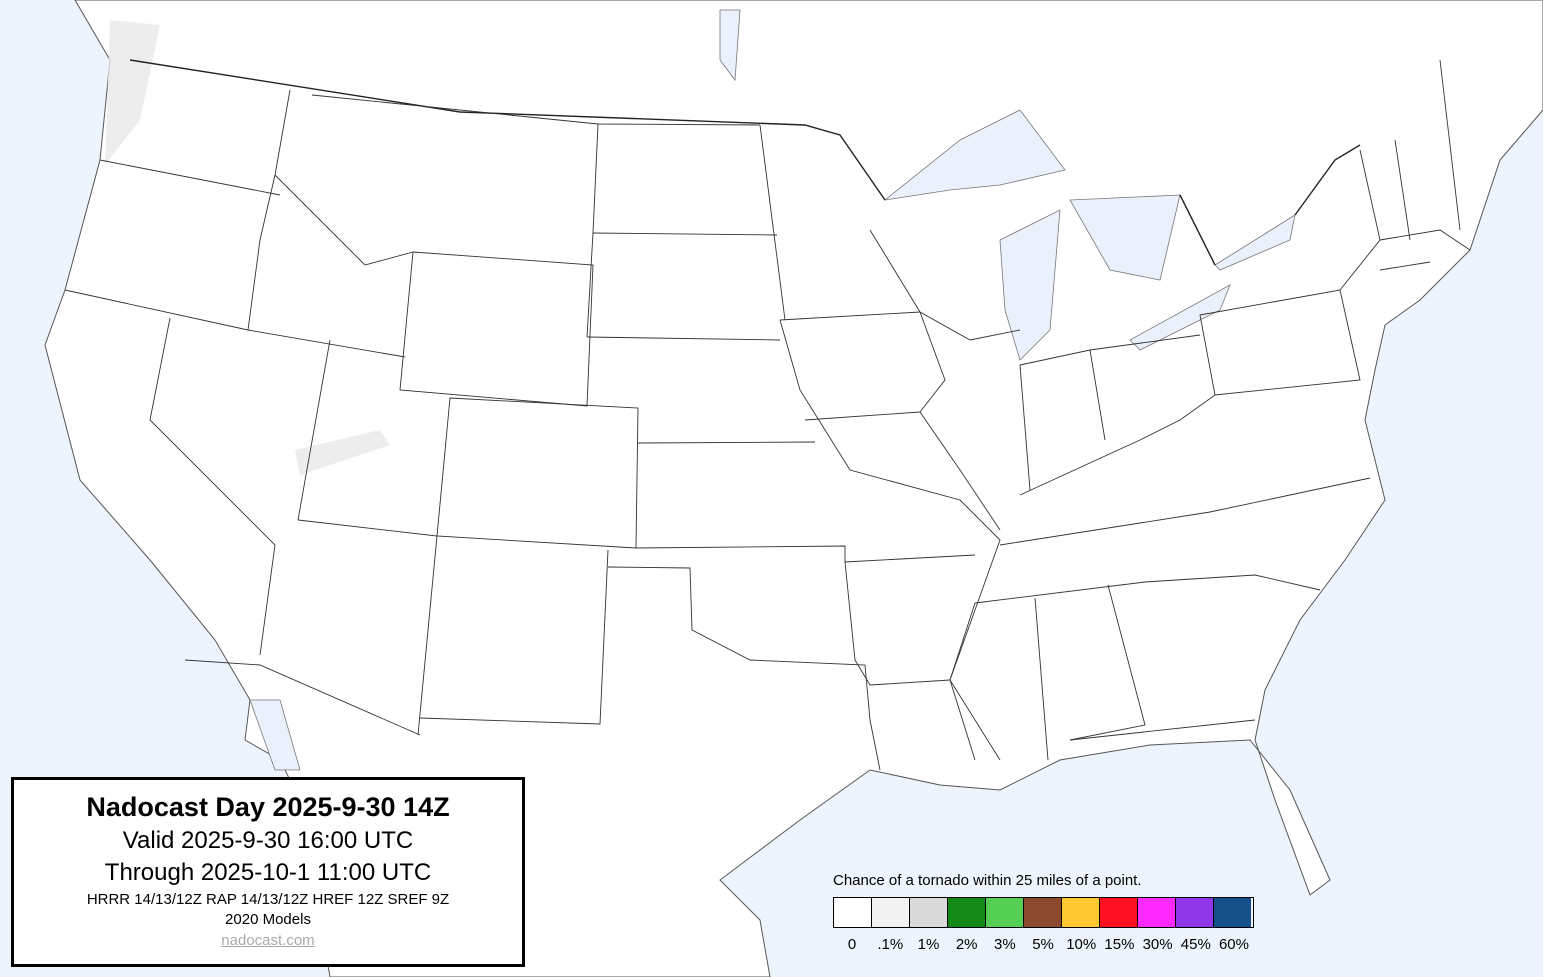  Describe the element at coordinates (928, 944) in the screenshot. I see `legend-label: 1%` at that location.